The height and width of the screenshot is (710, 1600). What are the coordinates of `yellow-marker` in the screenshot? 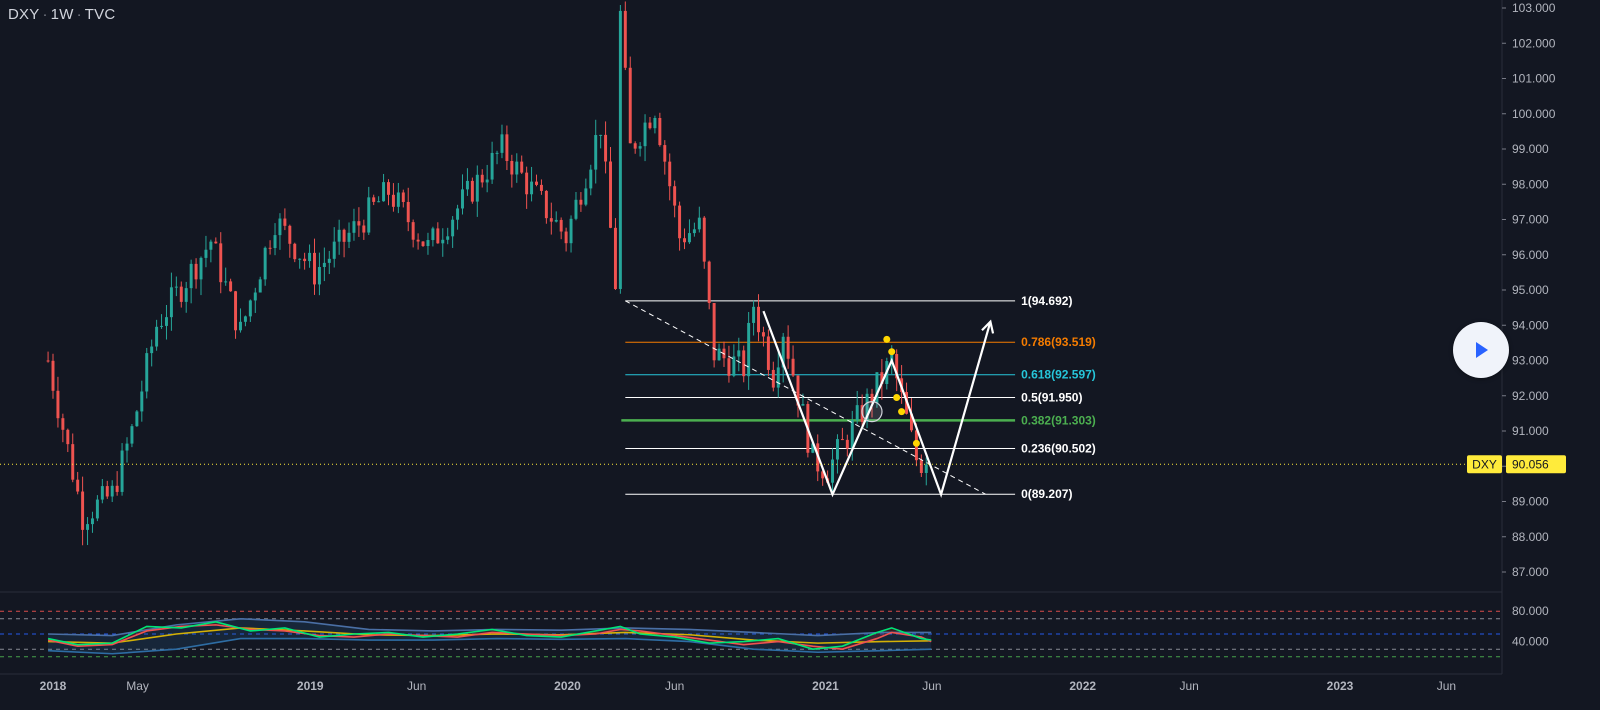 It's located at (887, 339).